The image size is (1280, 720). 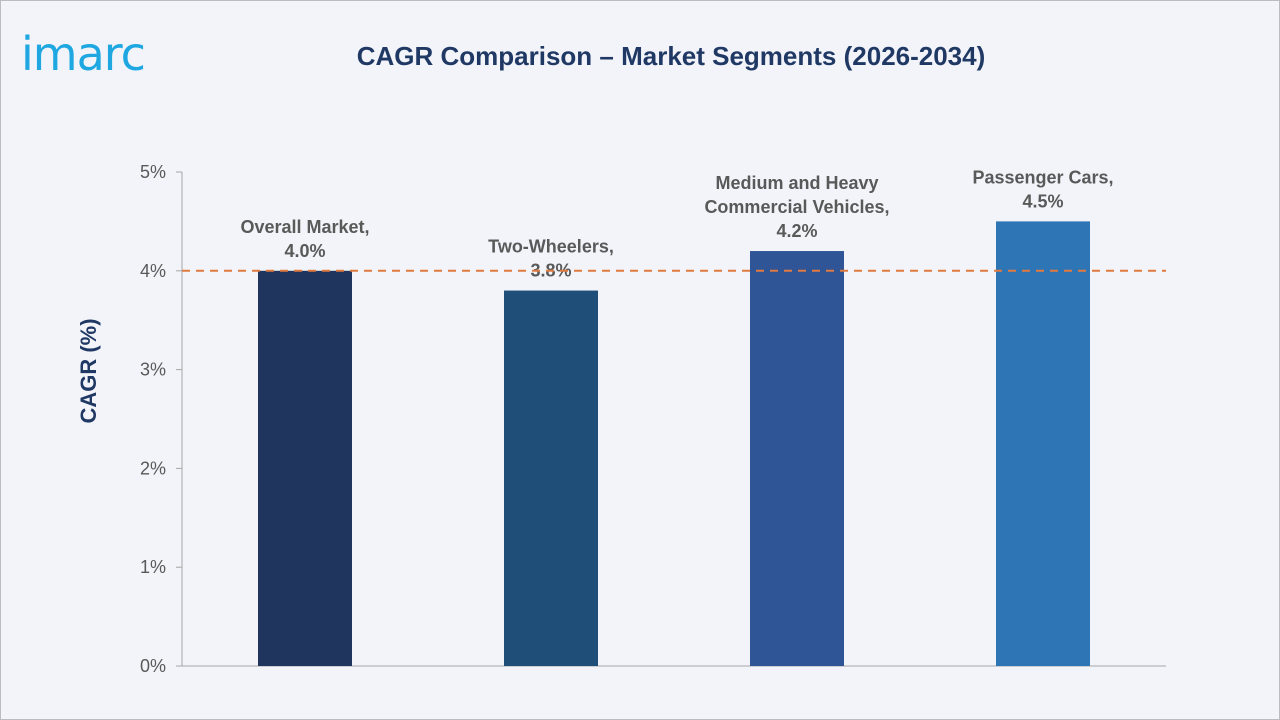 I want to click on y-tick-label: 4%, so click(x=153, y=271).